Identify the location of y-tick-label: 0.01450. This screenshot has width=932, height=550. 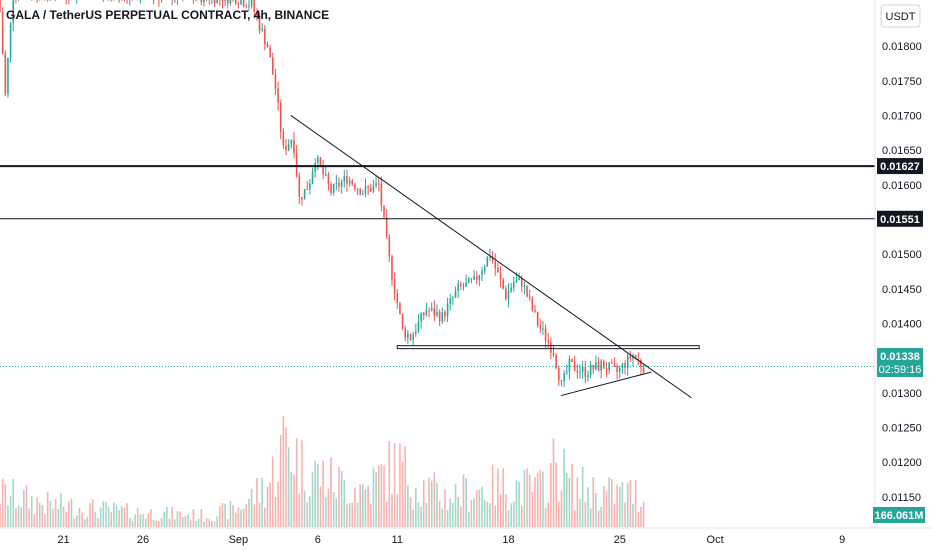
(902, 290).